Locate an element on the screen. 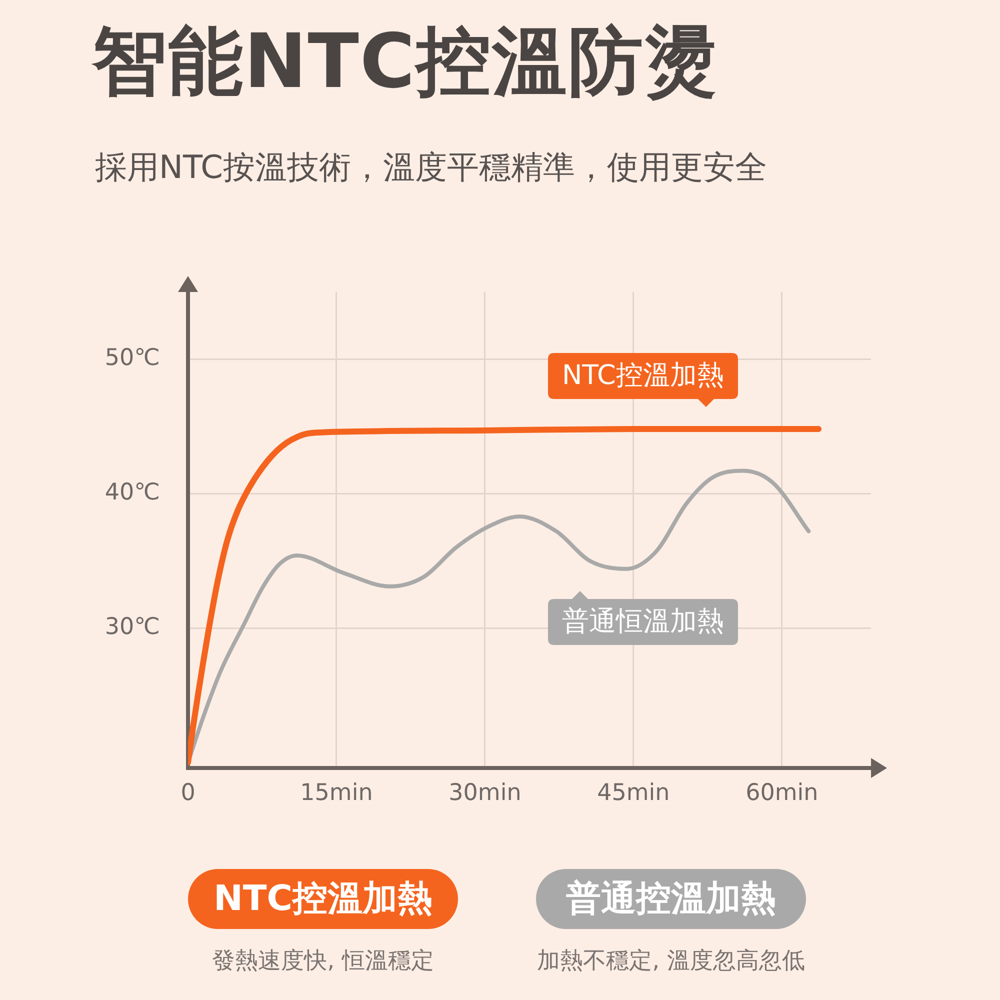  x-tick-label: 30min is located at coordinates (485, 793).